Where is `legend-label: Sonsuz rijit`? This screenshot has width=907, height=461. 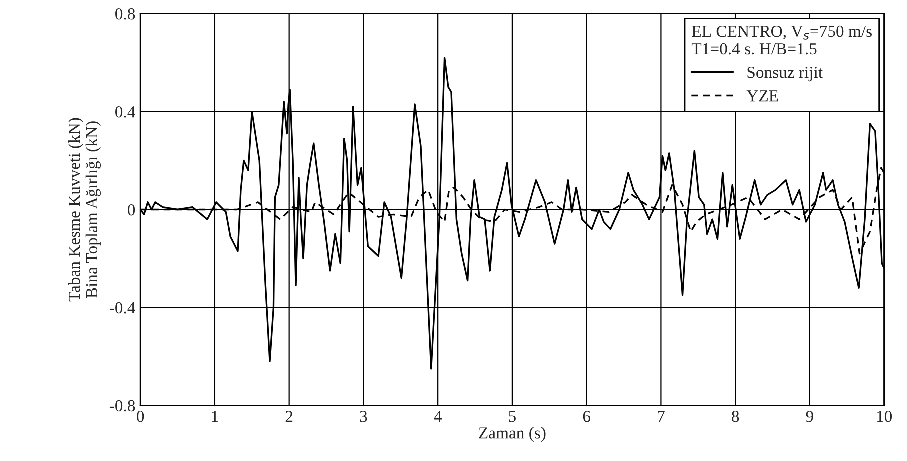
legend-label: Sonsuz rijit is located at coordinates (785, 74).